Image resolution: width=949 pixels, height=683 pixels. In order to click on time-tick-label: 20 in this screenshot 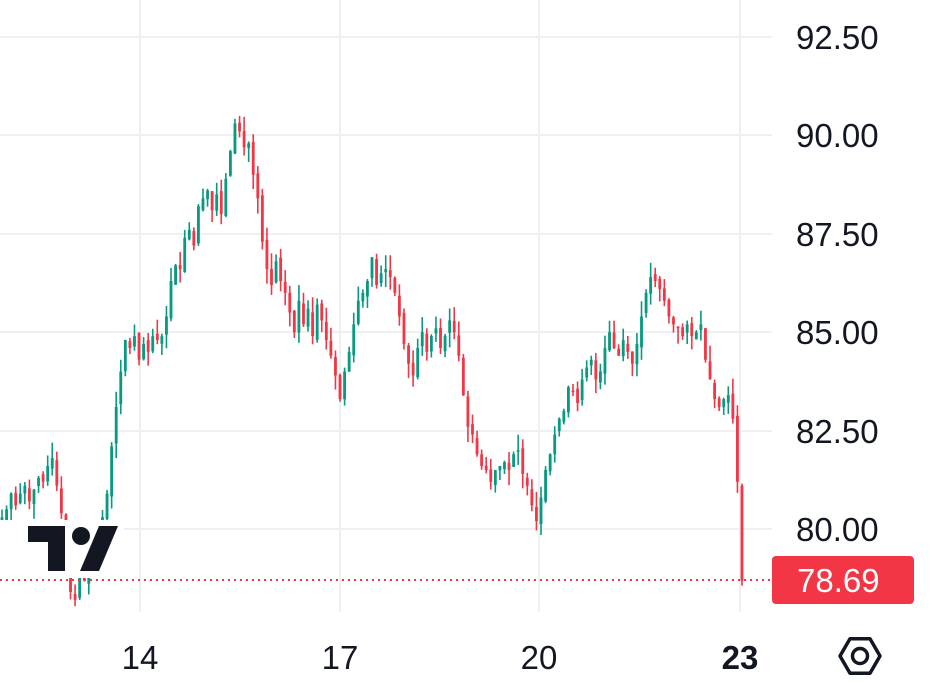, I will do `click(539, 657)`.